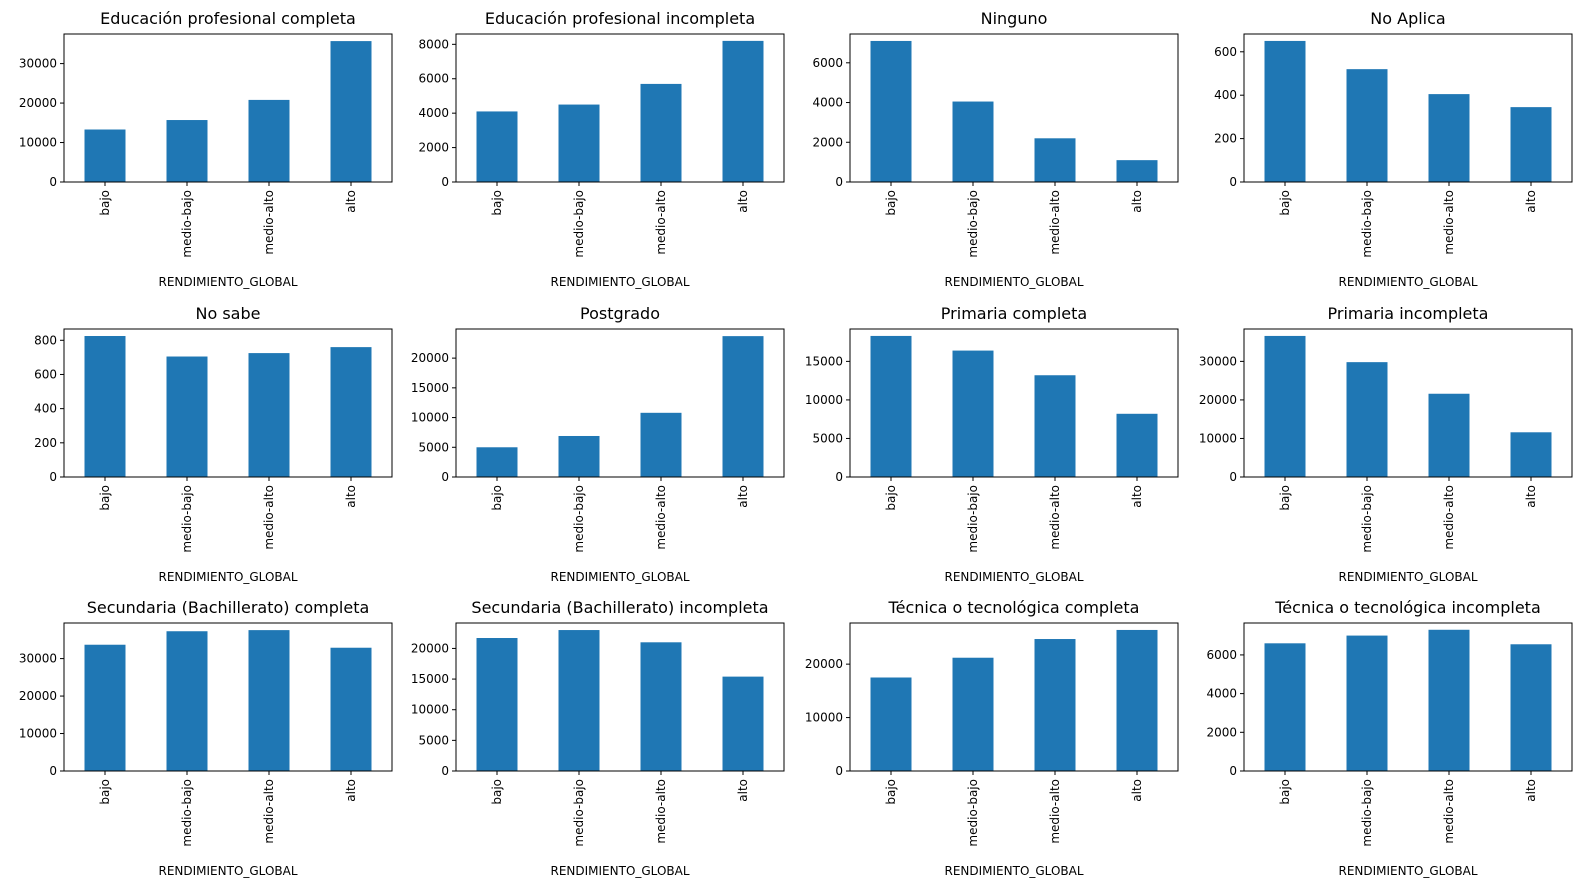 This screenshot has width=1589, height=890. Describe the element at coordinates (45, 340) in the screenshot. I see `y-tick-label: 800` at that location.